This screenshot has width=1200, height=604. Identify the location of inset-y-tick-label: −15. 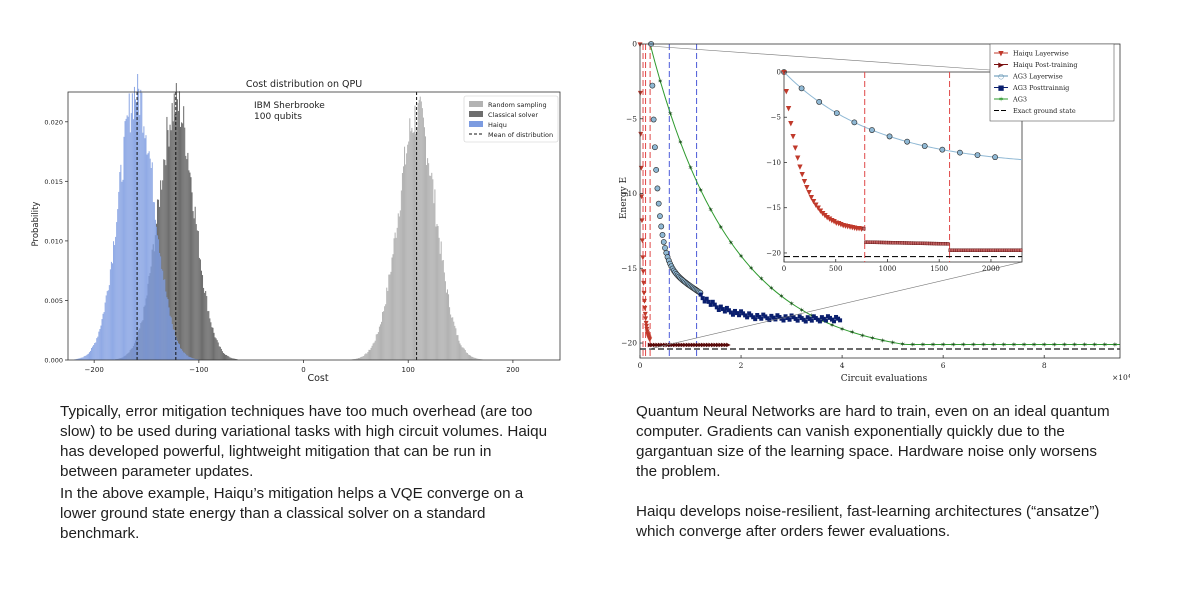
(773, 208).